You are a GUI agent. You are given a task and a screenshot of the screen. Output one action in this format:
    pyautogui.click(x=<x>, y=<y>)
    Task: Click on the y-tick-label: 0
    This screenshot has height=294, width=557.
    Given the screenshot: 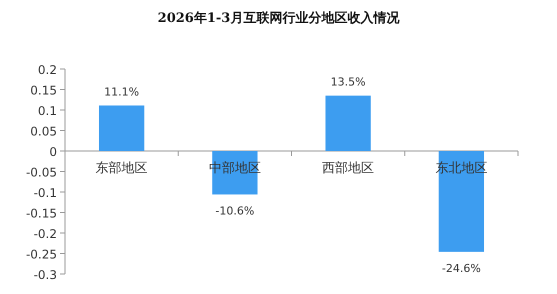 What is the action you would take?
    pyautogui.click(x=53, y=152)
    